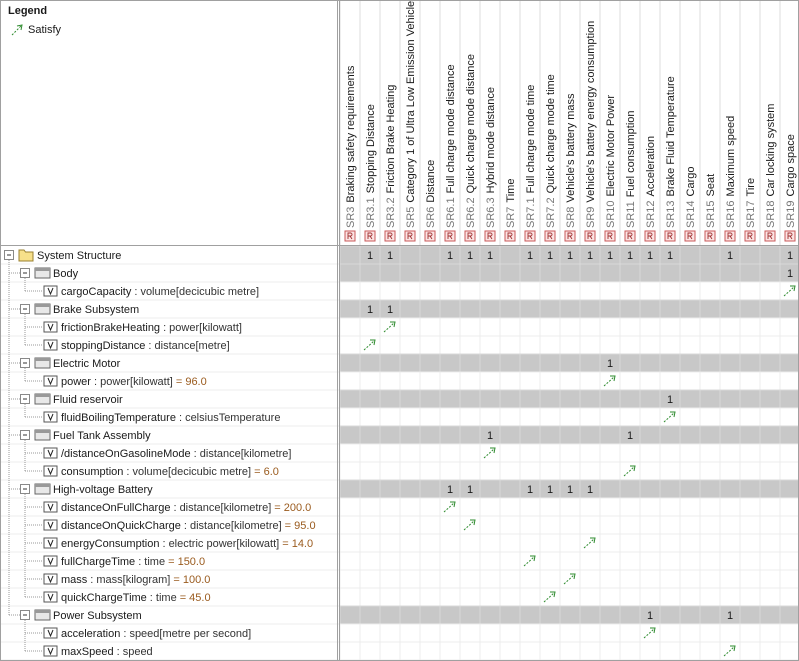 The image size is (799, 661). Describe the element at coordinates (79, 256) in the screenshot. I see `tree-item-label: System Structure` at that location.